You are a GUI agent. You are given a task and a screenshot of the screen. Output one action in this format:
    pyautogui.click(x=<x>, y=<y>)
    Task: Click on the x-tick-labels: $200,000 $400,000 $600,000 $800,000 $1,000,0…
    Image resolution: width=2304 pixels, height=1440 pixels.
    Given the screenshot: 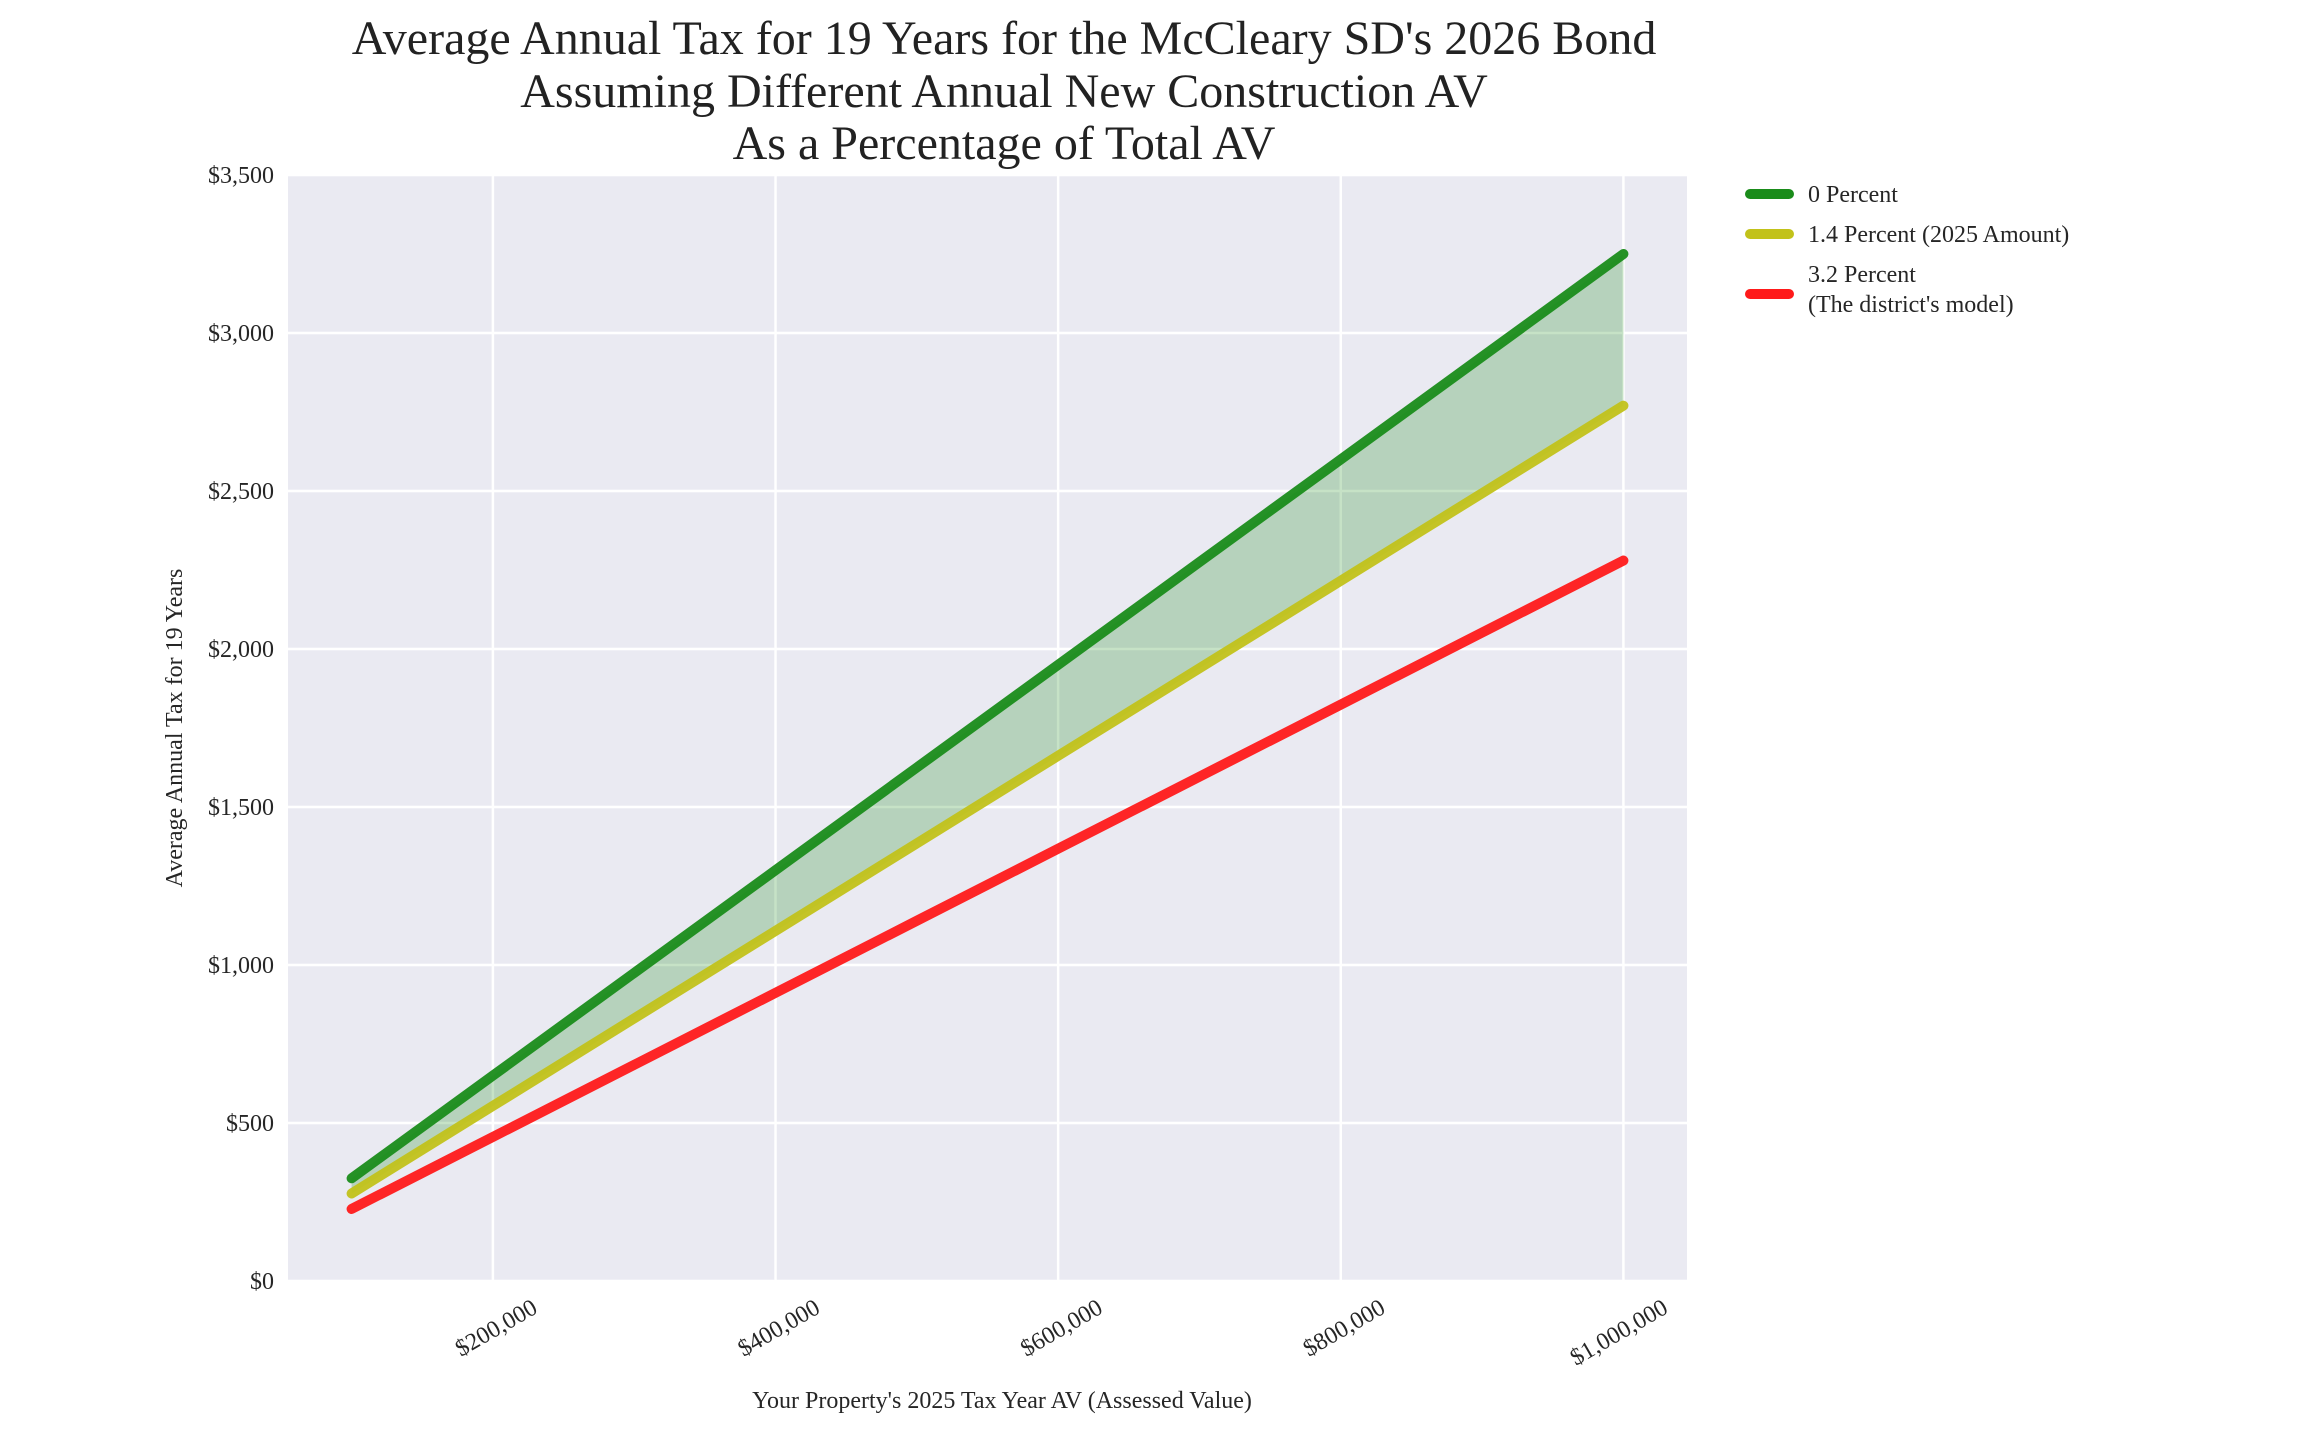 What is the action you would take?
    pyautogui.click(x=1061, y=1333)
    